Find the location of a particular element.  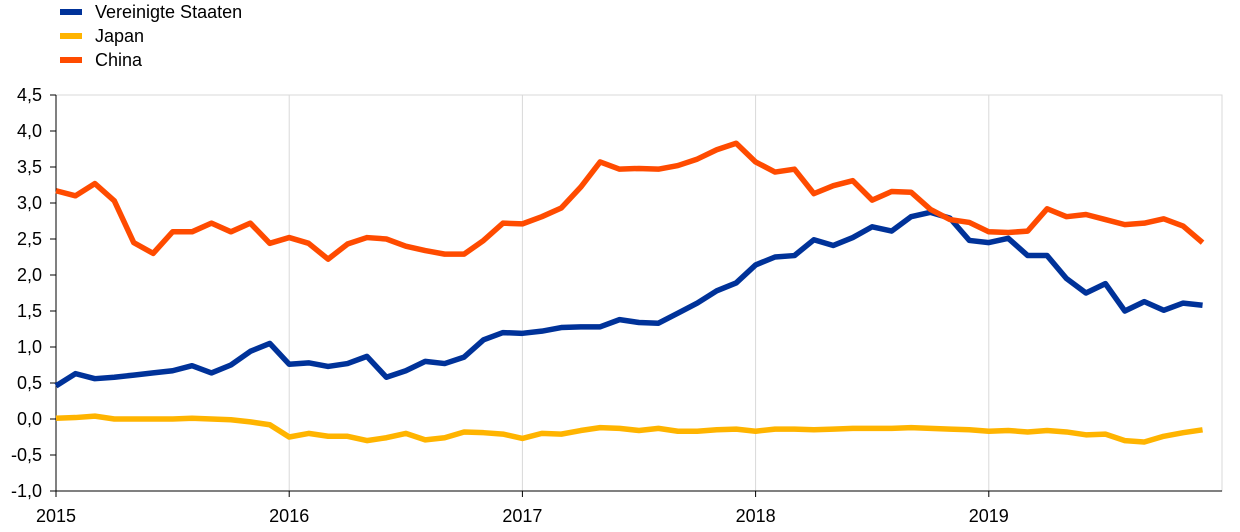

series-line-japan is located at coordinates (629, 429).